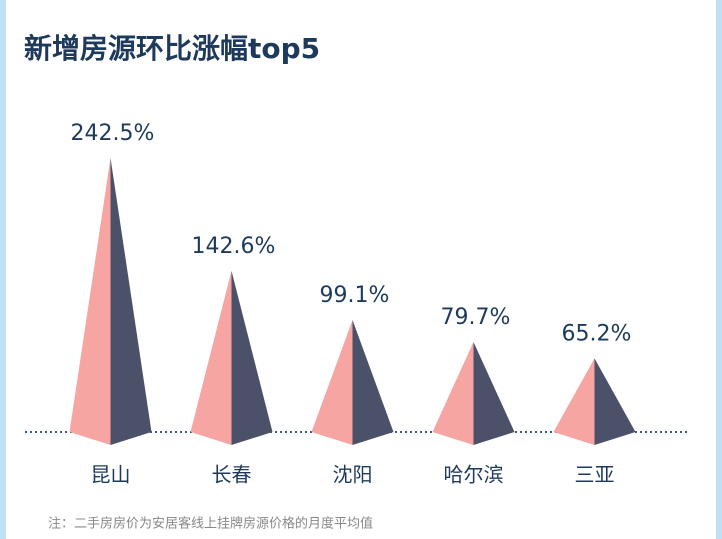 This screenshot has height=539, width=722. Describe the element at coordinates (111, 475) in the screenshot. I see `x-tick-label: 昆山` at that location.